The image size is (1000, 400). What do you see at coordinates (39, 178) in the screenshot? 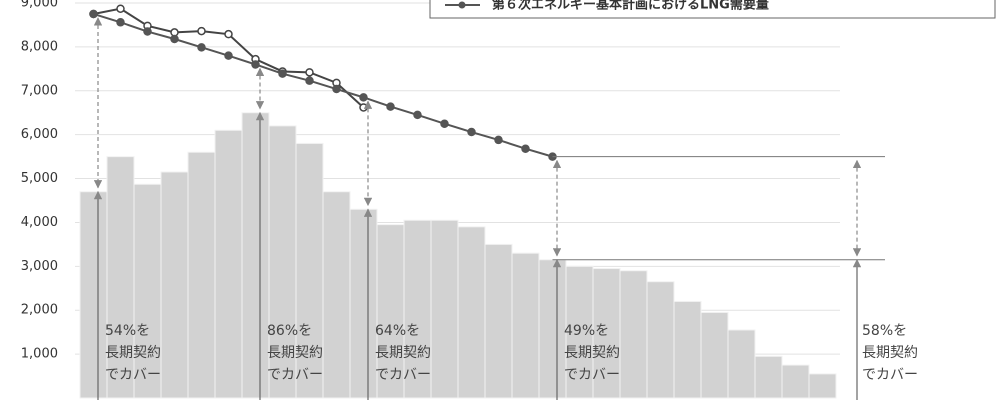
I see `y-tick-label: 5,000` at bounding box center [39, 178].